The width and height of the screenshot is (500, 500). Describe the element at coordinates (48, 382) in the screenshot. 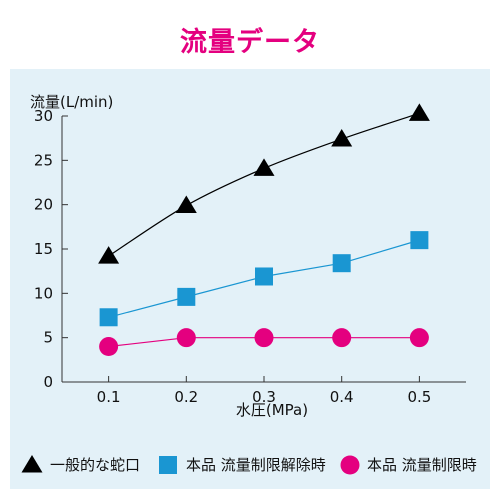

I see `y-tick-label: 0` at that location.